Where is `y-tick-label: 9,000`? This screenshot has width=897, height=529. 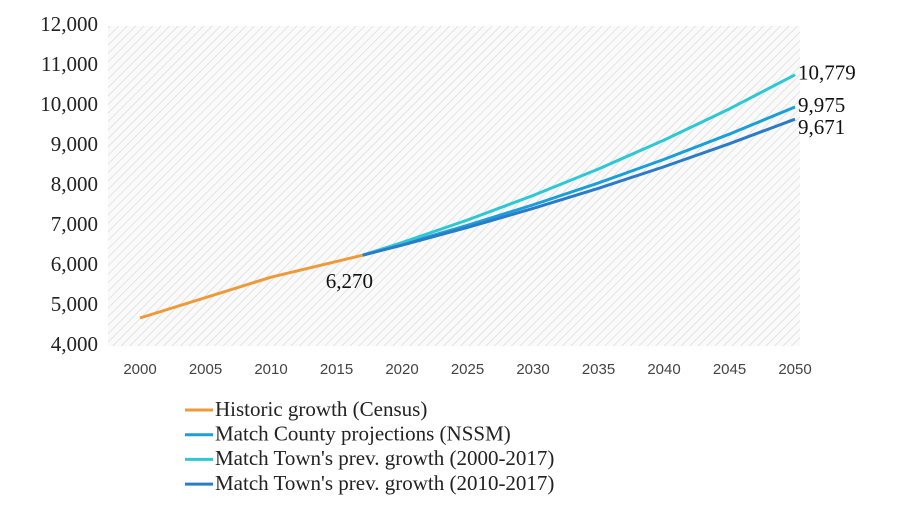
y-tick-label: 9,000 is located at coordinates (74, 144).